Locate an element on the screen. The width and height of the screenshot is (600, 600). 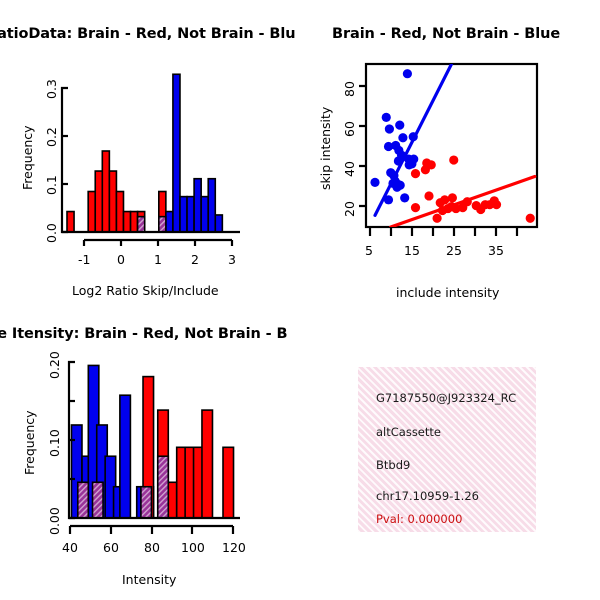
hist-ratio-xtick-1: 0 is located at coordinates (121, 259).